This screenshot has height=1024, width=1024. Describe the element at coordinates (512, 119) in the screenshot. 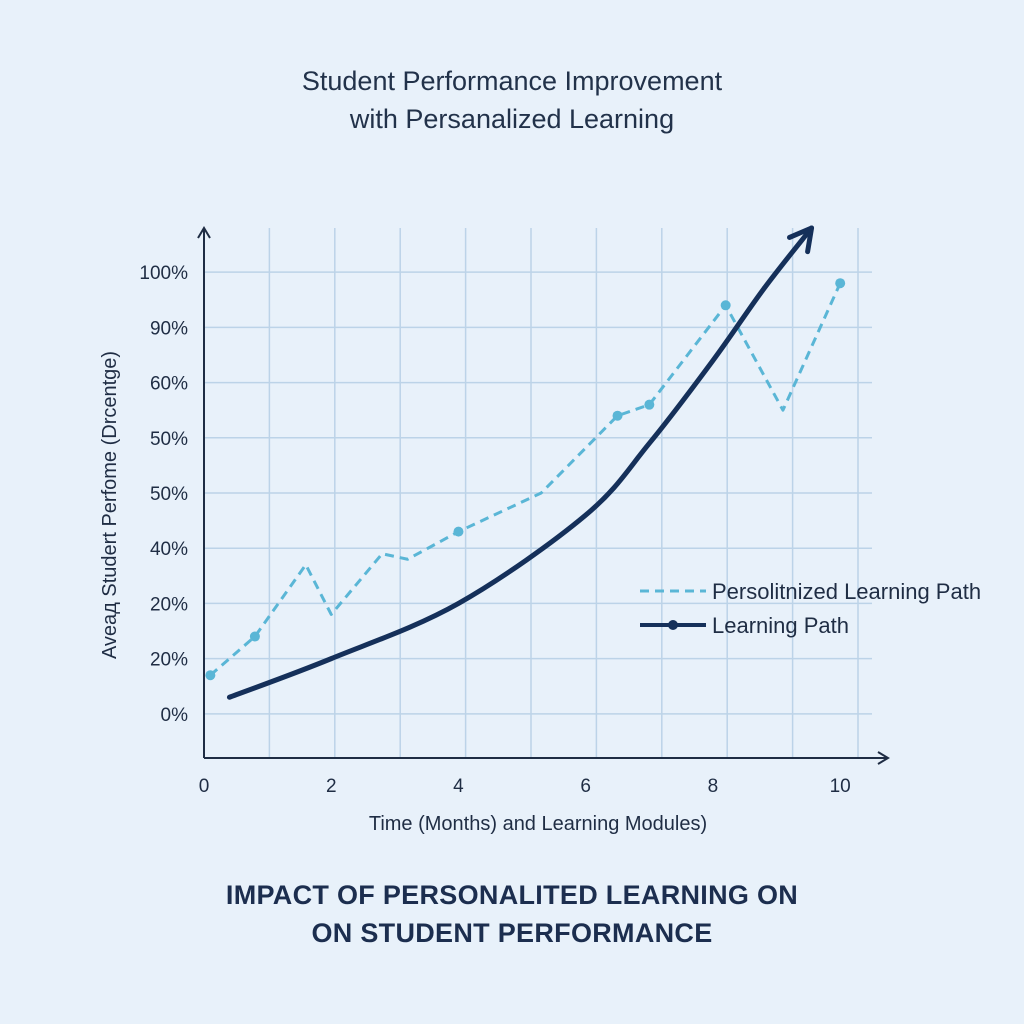

I see `chart-title-line-2: with Persanalized Learning` at that location.